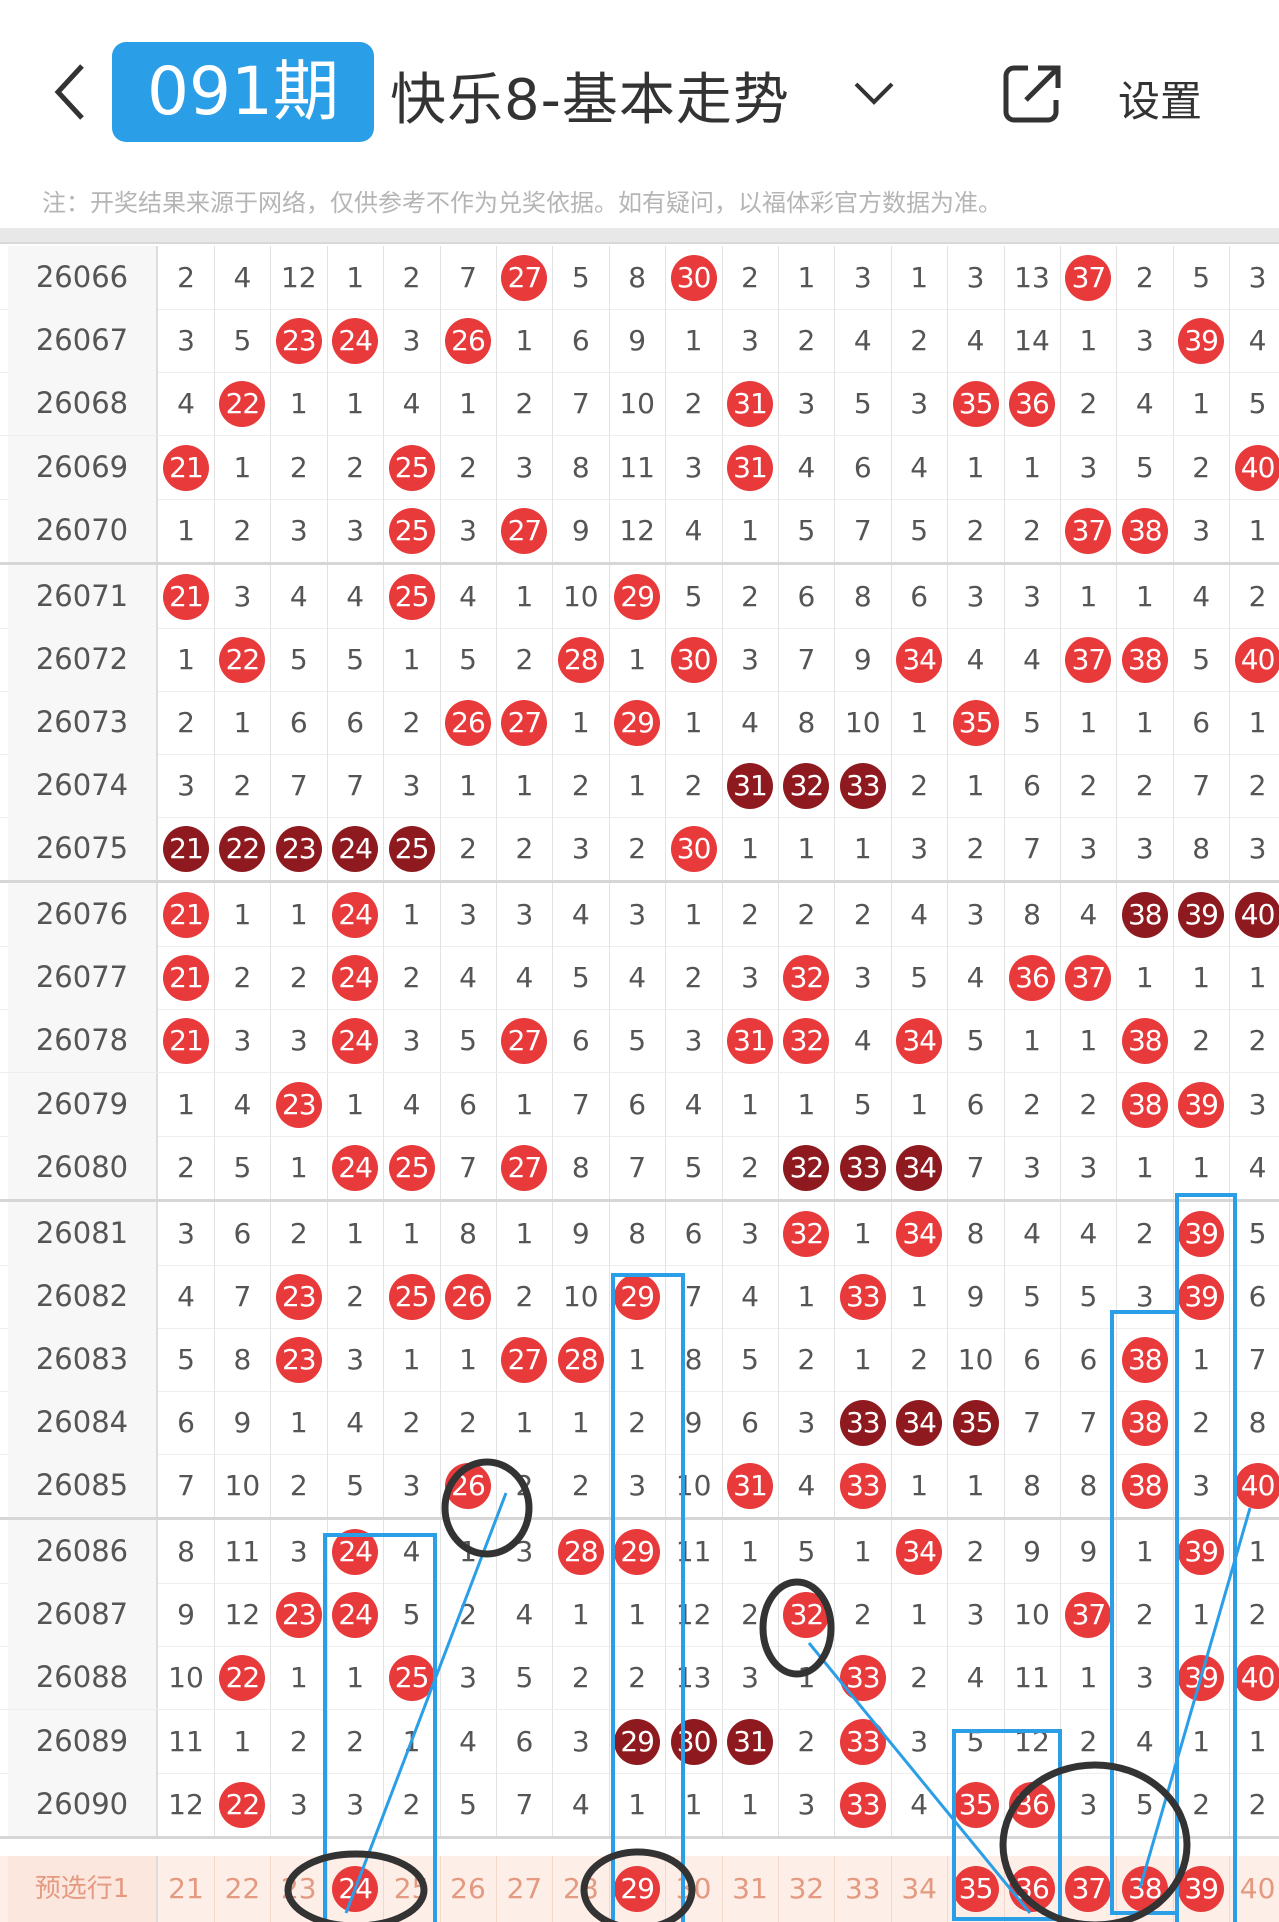 The image size is (1279, 1922). Describe the element at coordinates (581, 1296) in the screenshot. I see `cell-omission: 10` at that location.